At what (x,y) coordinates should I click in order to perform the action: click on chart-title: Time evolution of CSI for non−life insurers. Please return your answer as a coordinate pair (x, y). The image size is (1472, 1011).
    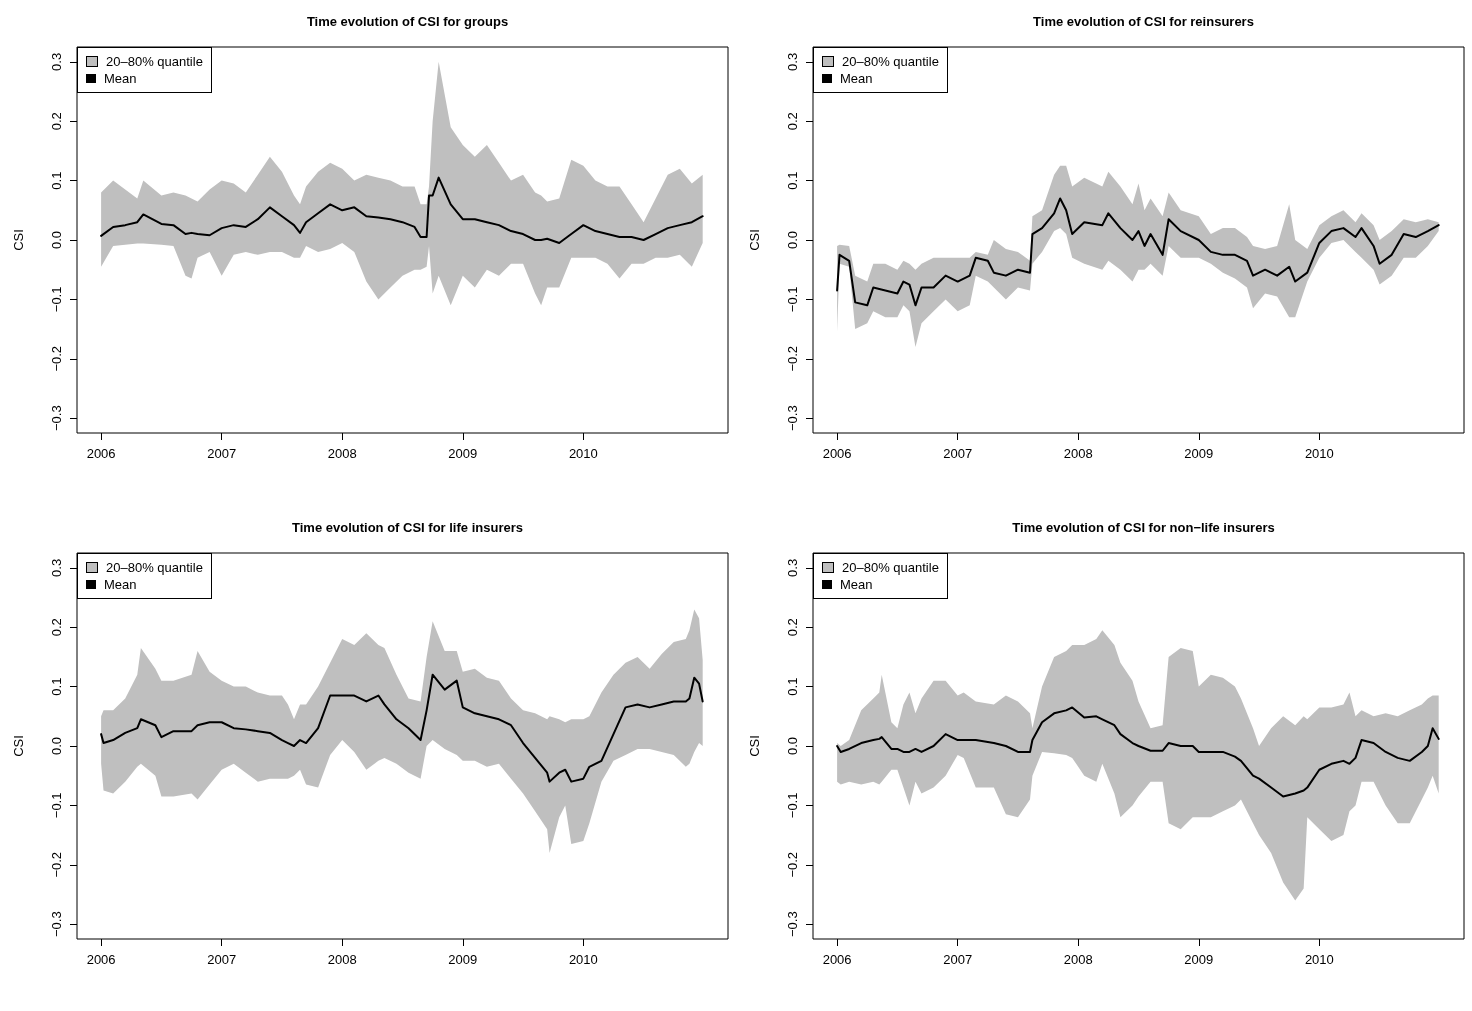
    Looking at the image, I should click on (1143, 527).